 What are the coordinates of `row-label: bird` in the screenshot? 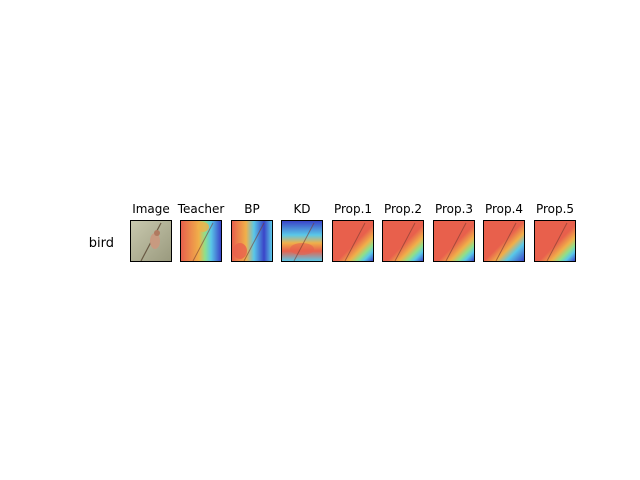 It's located at (101, 243).